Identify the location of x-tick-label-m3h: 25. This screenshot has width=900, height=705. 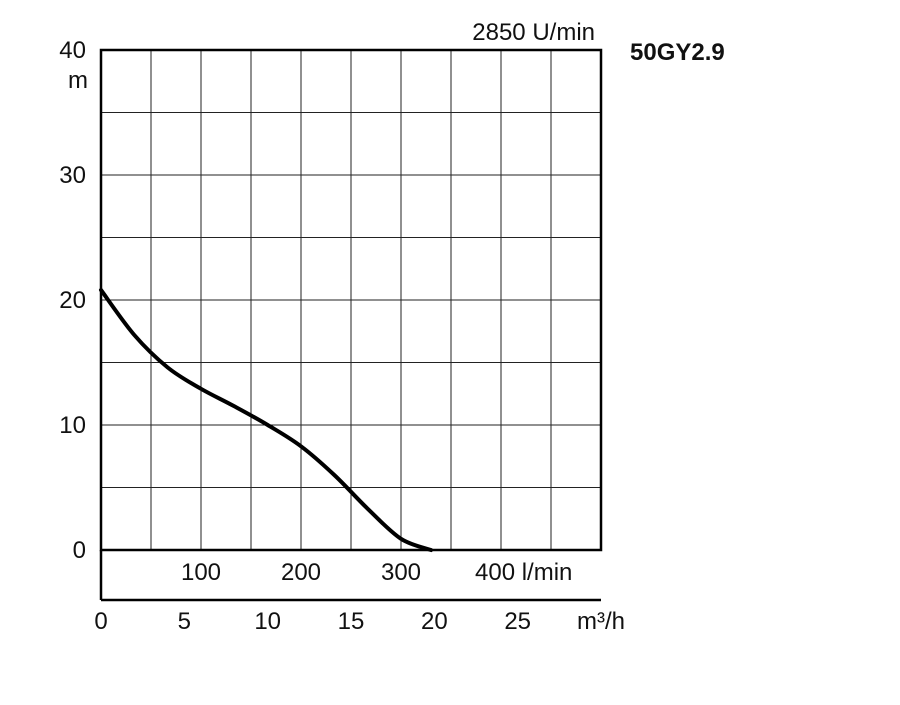
(517, 621).